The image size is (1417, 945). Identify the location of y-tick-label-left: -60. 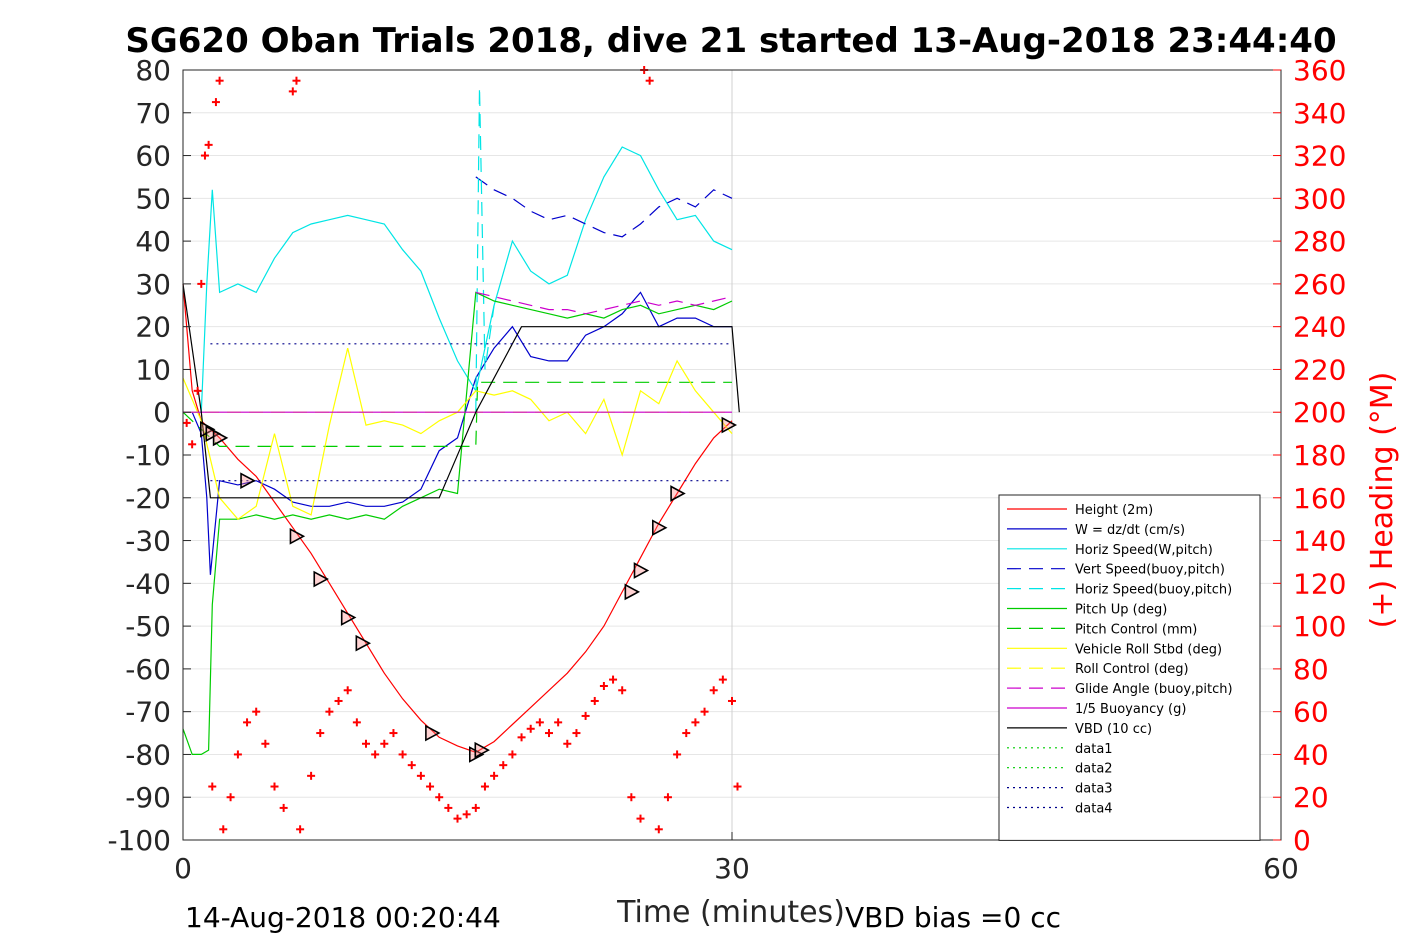
(148, 669).